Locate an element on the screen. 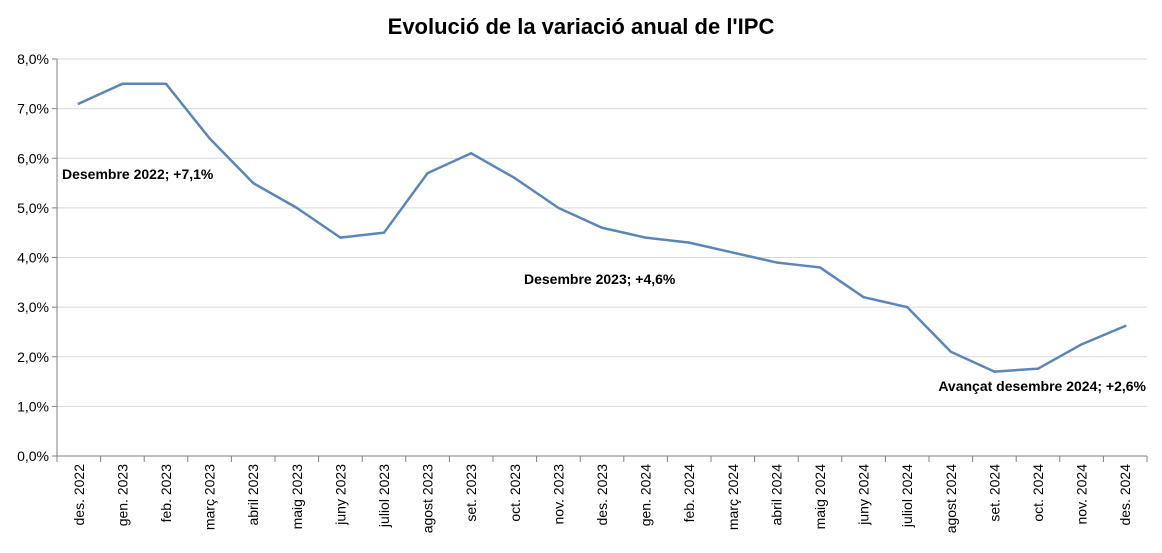 The width and height of the screenshot is (1162, 553). x-tick-label: juliol 2023 is located at coordinates (384, 496).